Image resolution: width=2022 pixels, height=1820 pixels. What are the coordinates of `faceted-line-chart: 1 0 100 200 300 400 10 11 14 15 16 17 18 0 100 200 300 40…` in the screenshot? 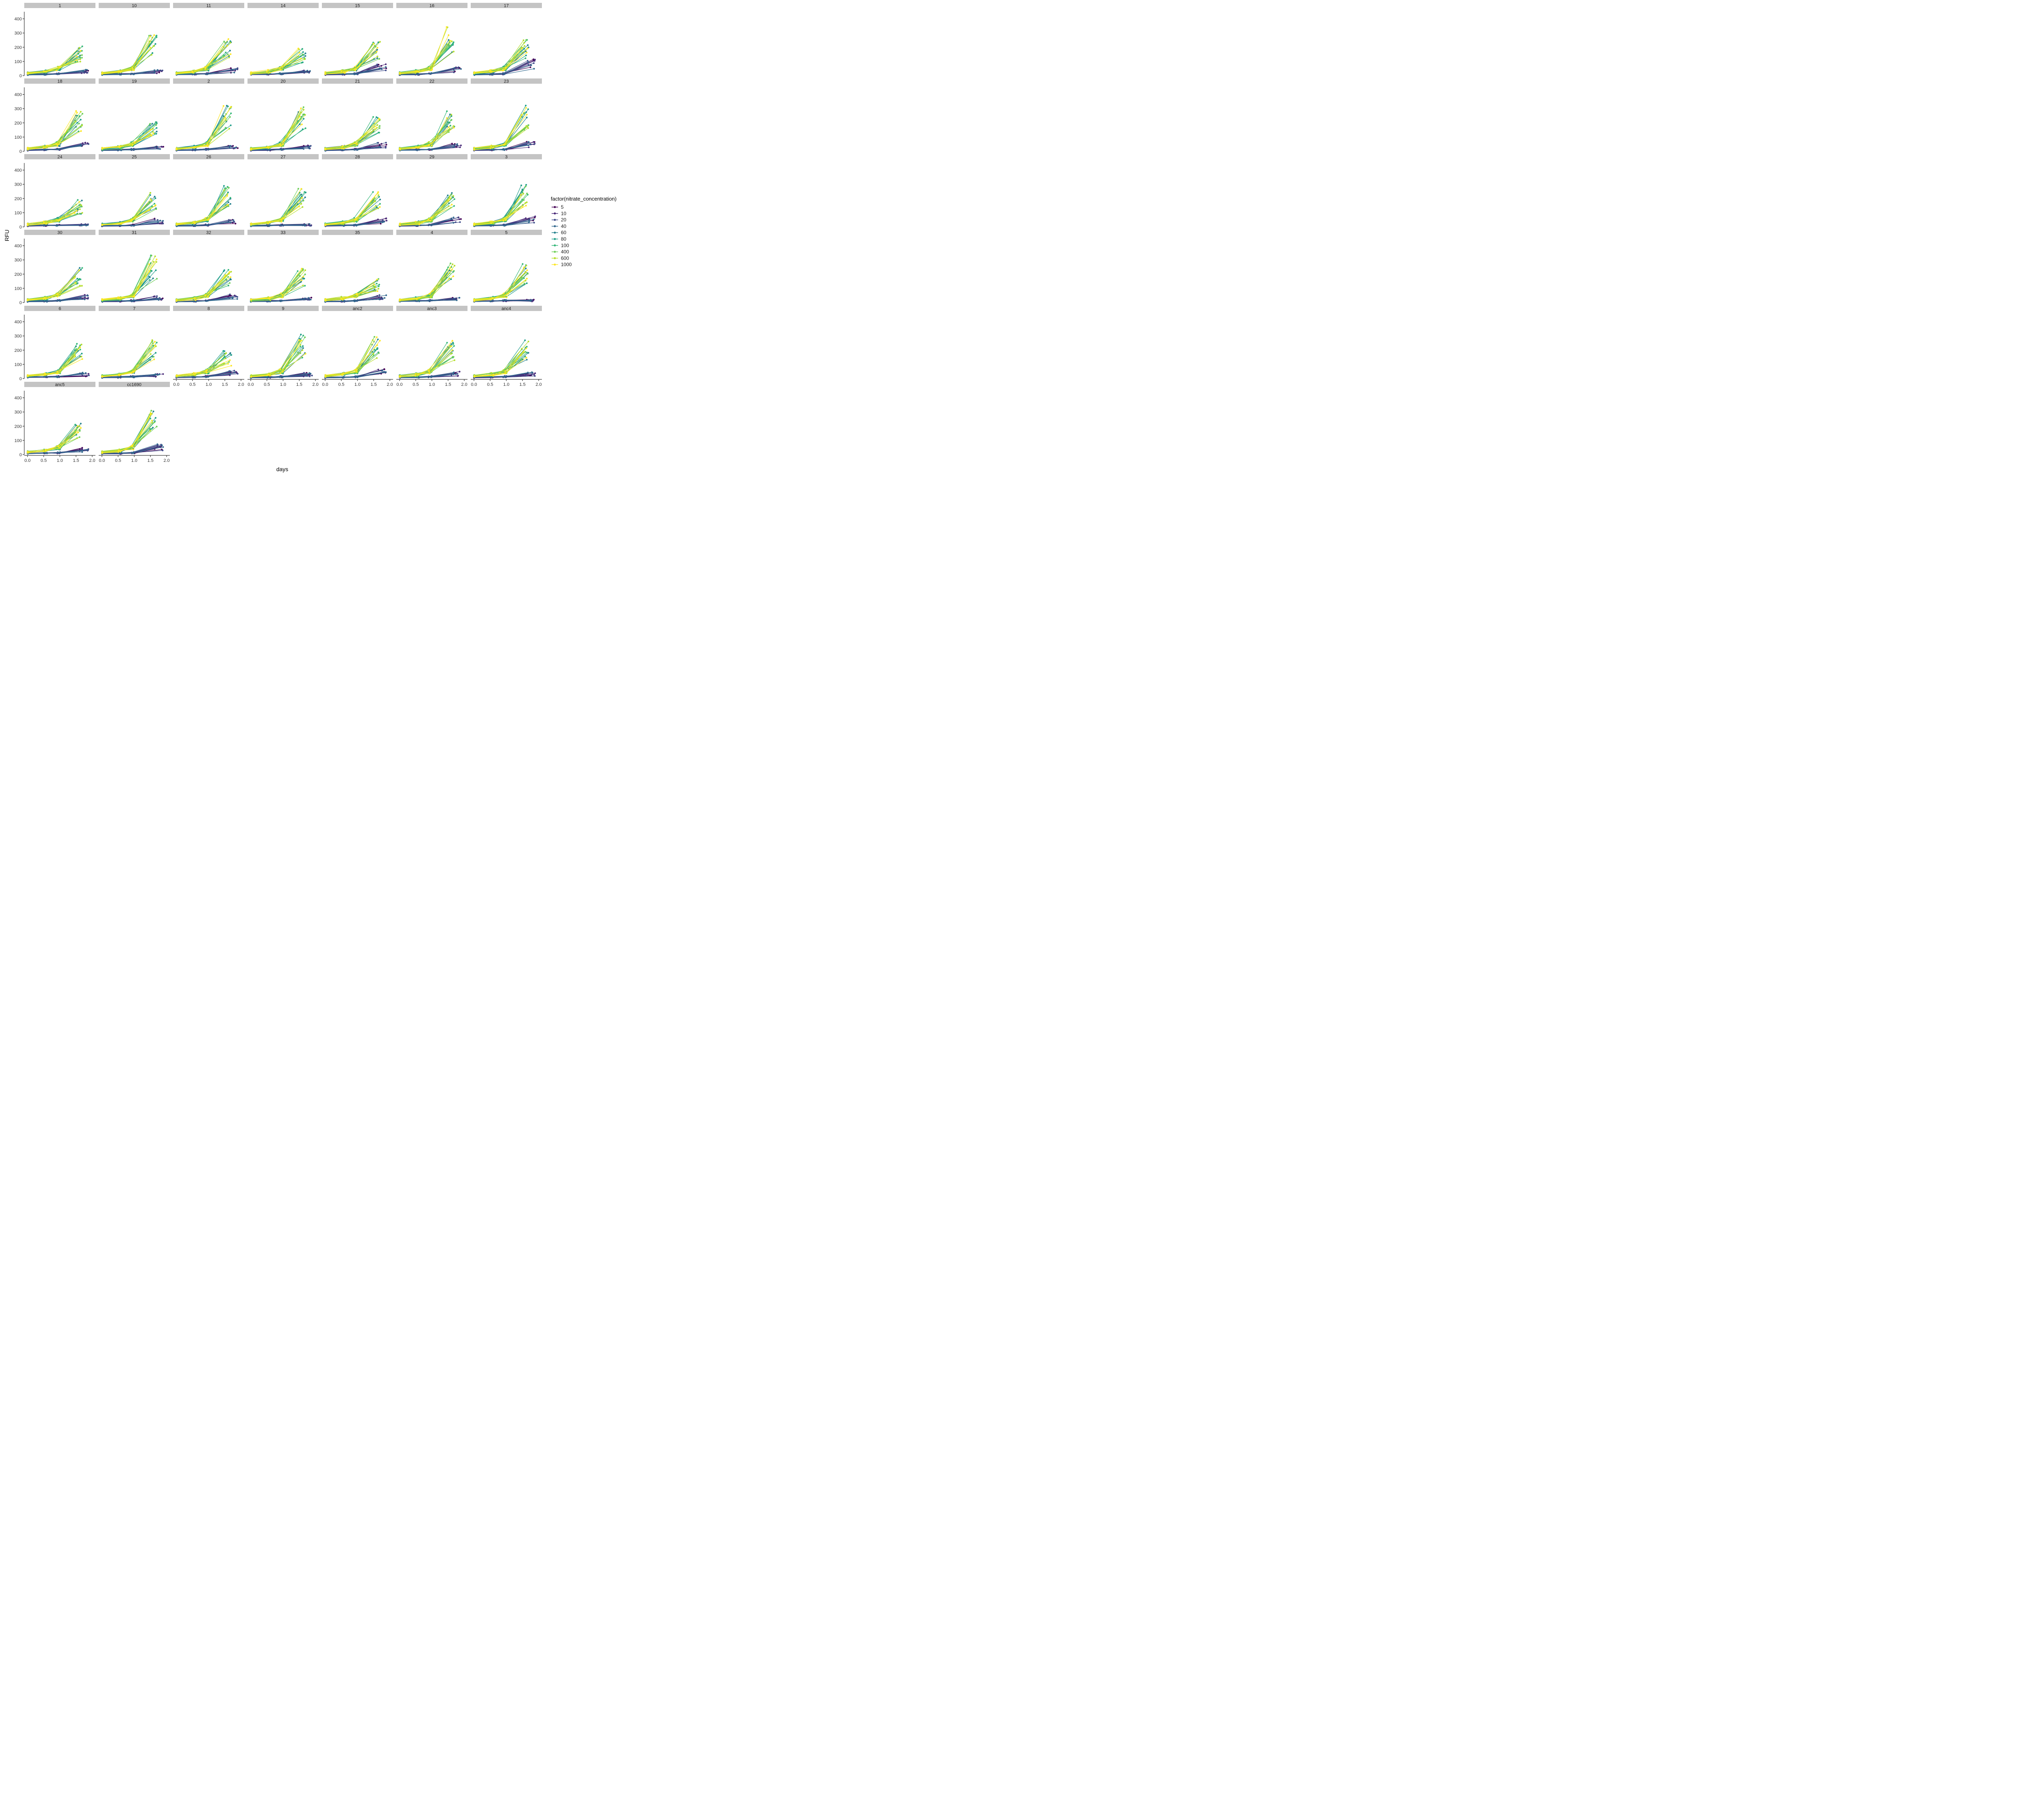 It's located at (315, 237).